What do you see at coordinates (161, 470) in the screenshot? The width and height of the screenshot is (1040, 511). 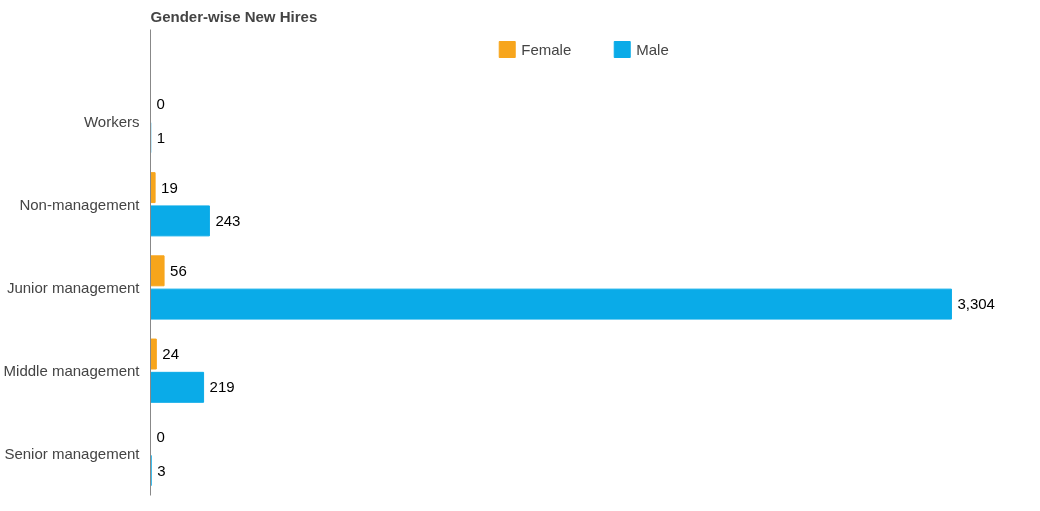 I see `data-label: 3` at bounding box center [161, 470].